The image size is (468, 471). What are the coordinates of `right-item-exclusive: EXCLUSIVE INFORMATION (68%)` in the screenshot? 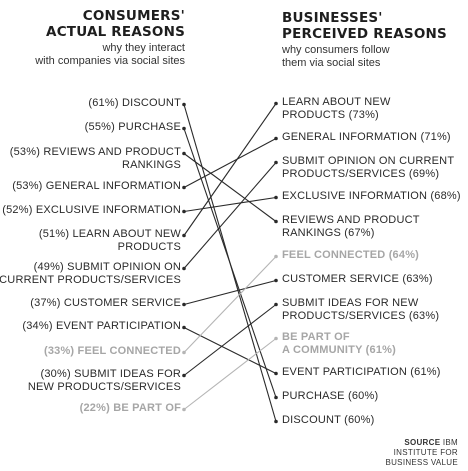 It's located at (371, 196).